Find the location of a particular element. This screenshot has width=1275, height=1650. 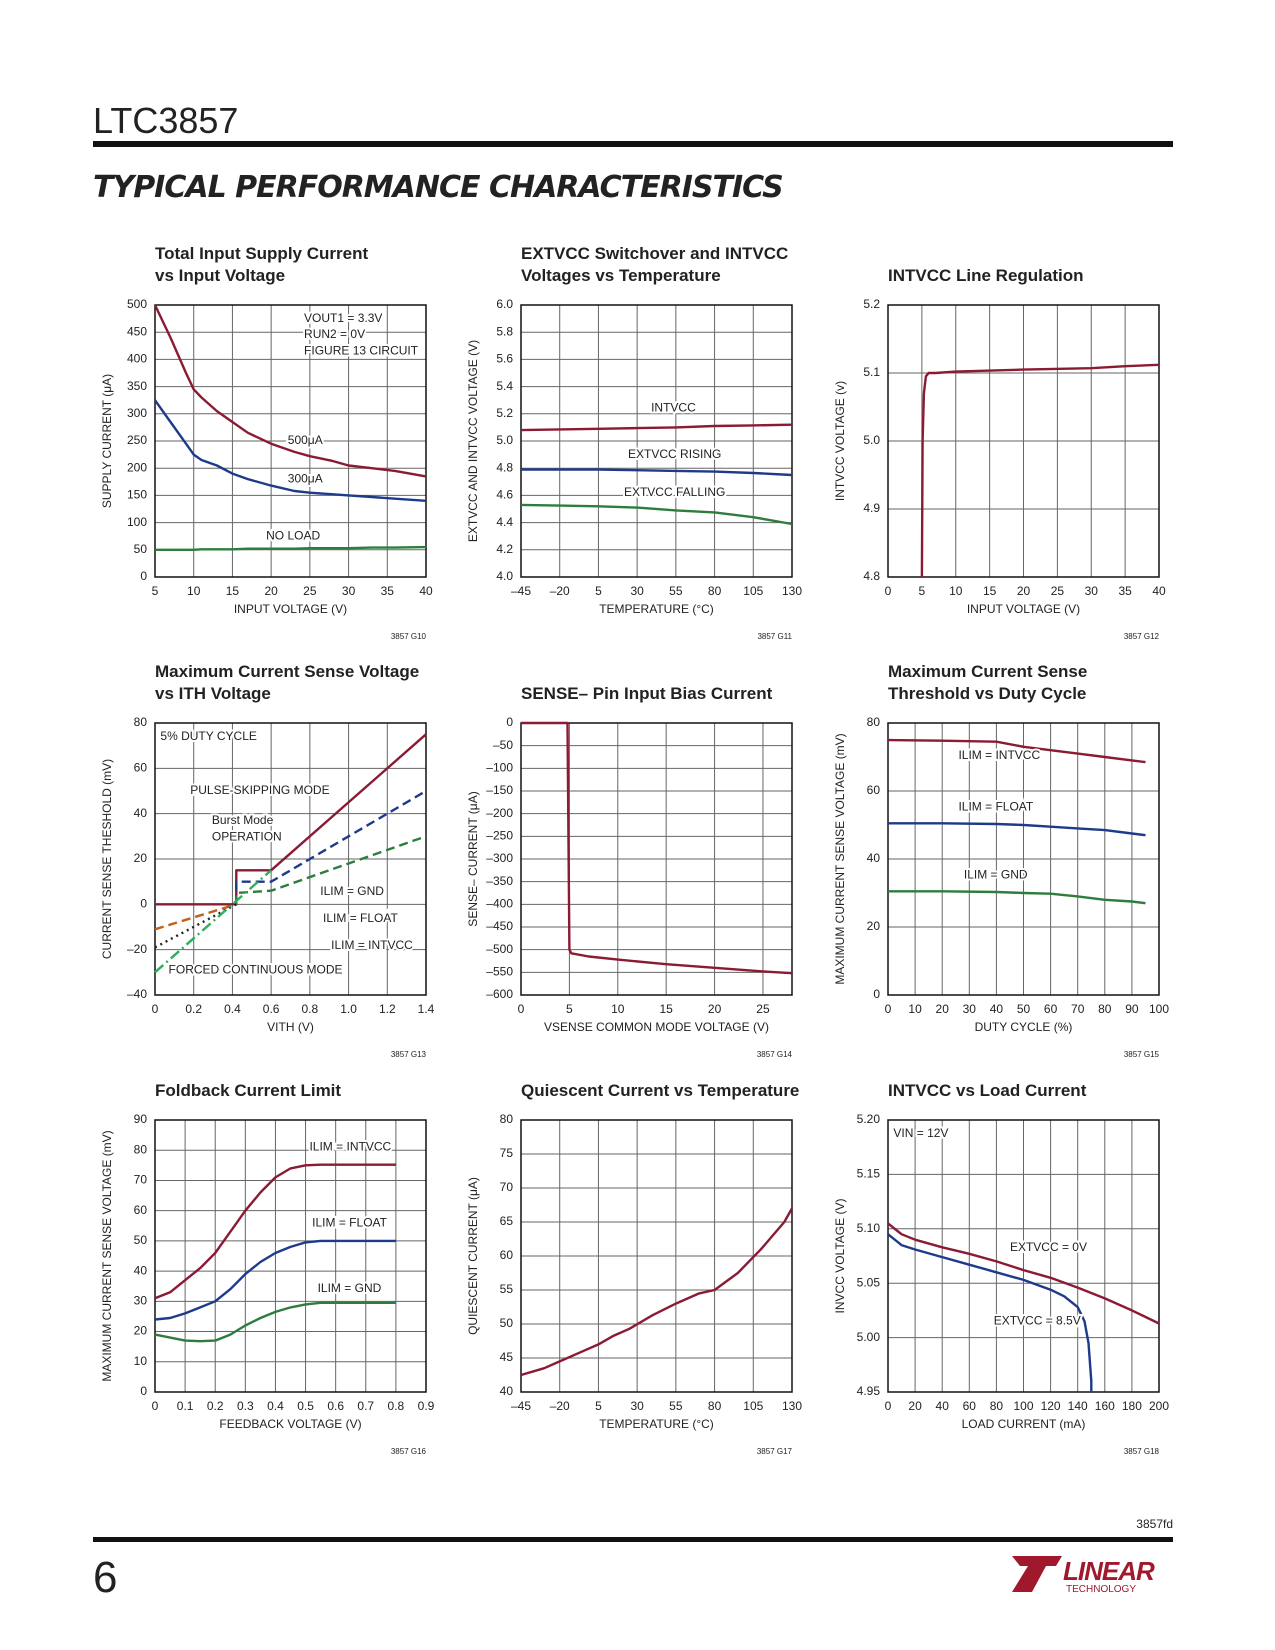

y-tick-label: 4.95 is located at coordinates (869, 1391).